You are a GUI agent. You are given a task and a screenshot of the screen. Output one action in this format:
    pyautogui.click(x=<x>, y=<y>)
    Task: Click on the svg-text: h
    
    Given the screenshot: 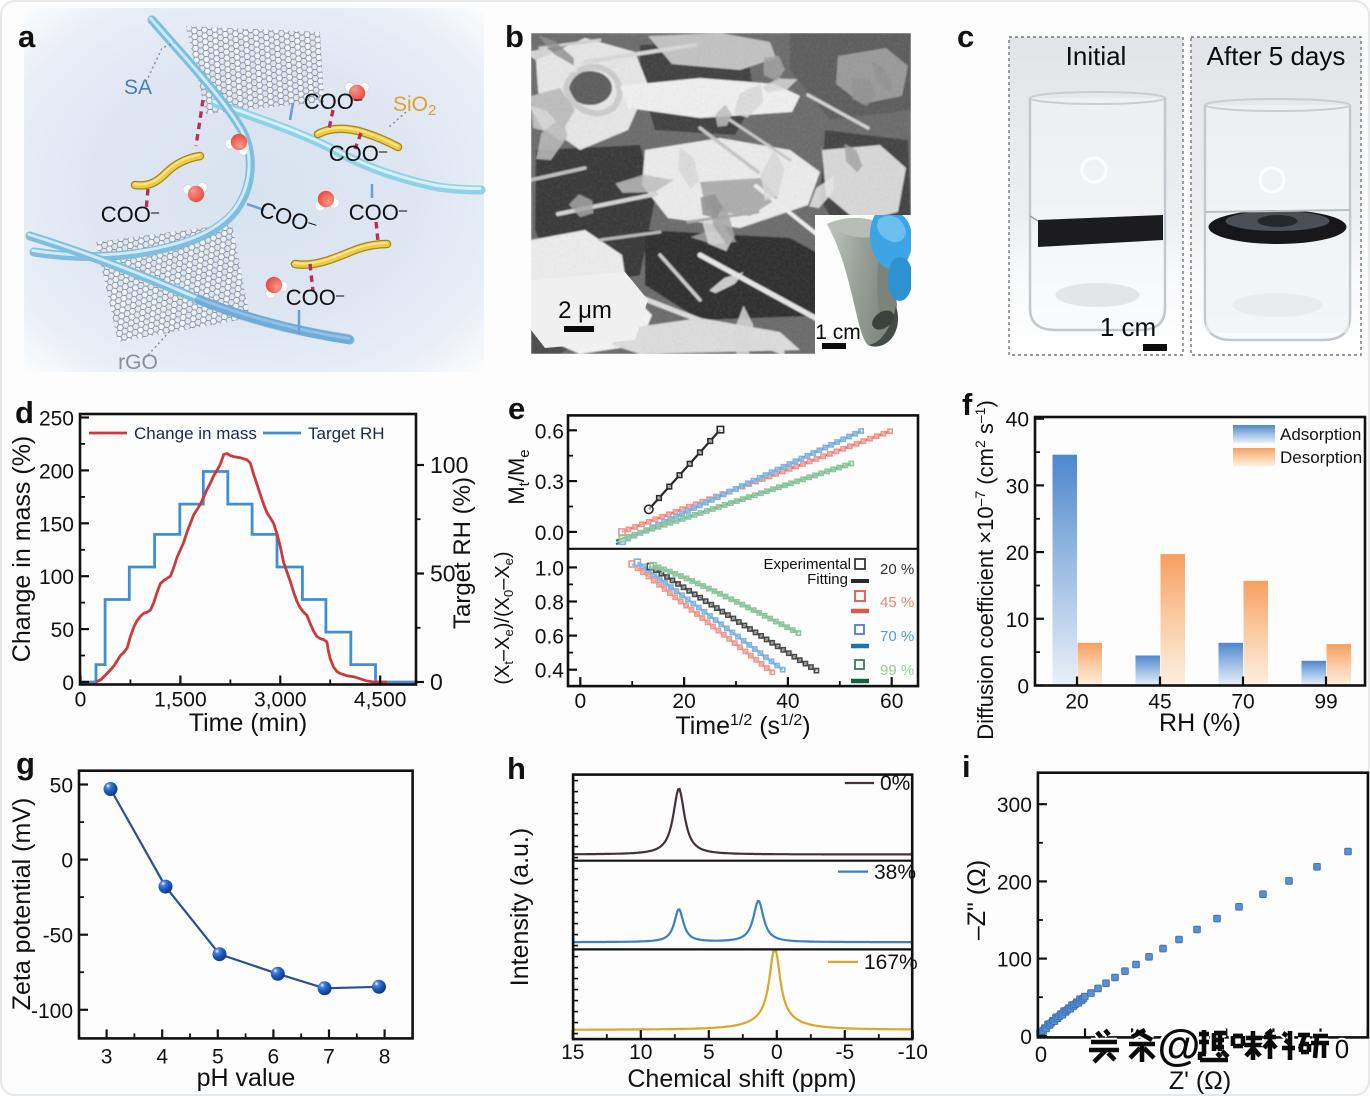 What is the action you would take?
    pyautogui.click(x=516, y=768)
    